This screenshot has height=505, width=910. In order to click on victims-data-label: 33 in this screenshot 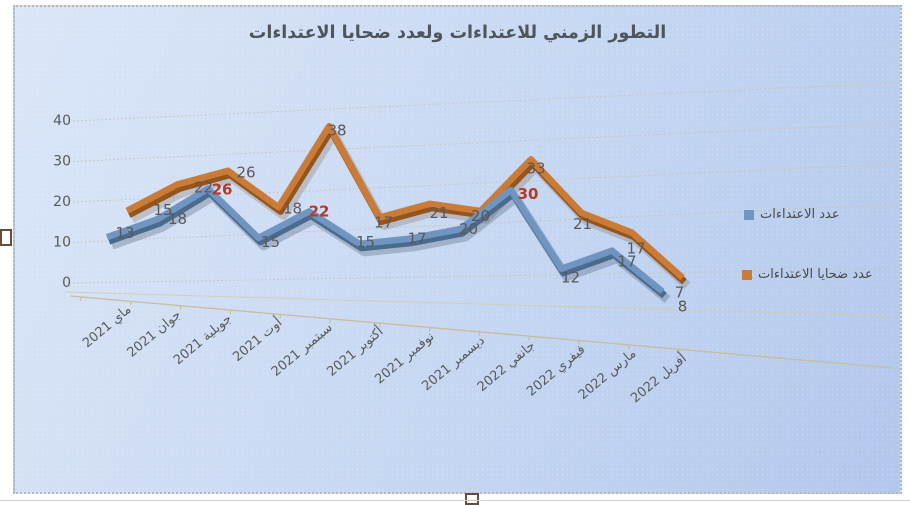, I will do `click(535, 168)`.